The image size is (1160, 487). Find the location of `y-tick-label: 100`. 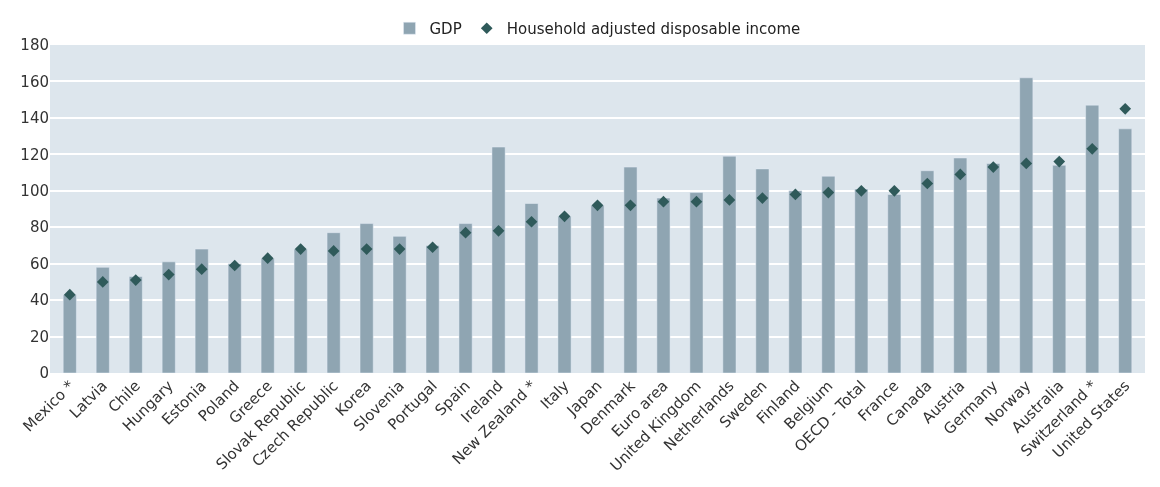

y-tick-label: 100 is located at coordinates (34, 191).